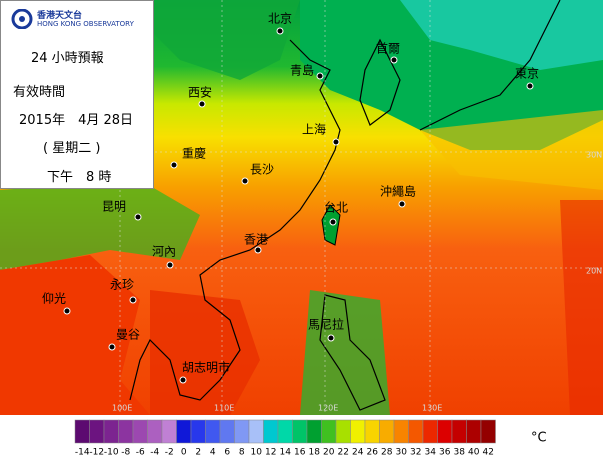 The height and width of the screenshot is (470, 603). Describe the element at coordinates (82, 453) in the screenshot. I see `legend-label: -14` at that location.